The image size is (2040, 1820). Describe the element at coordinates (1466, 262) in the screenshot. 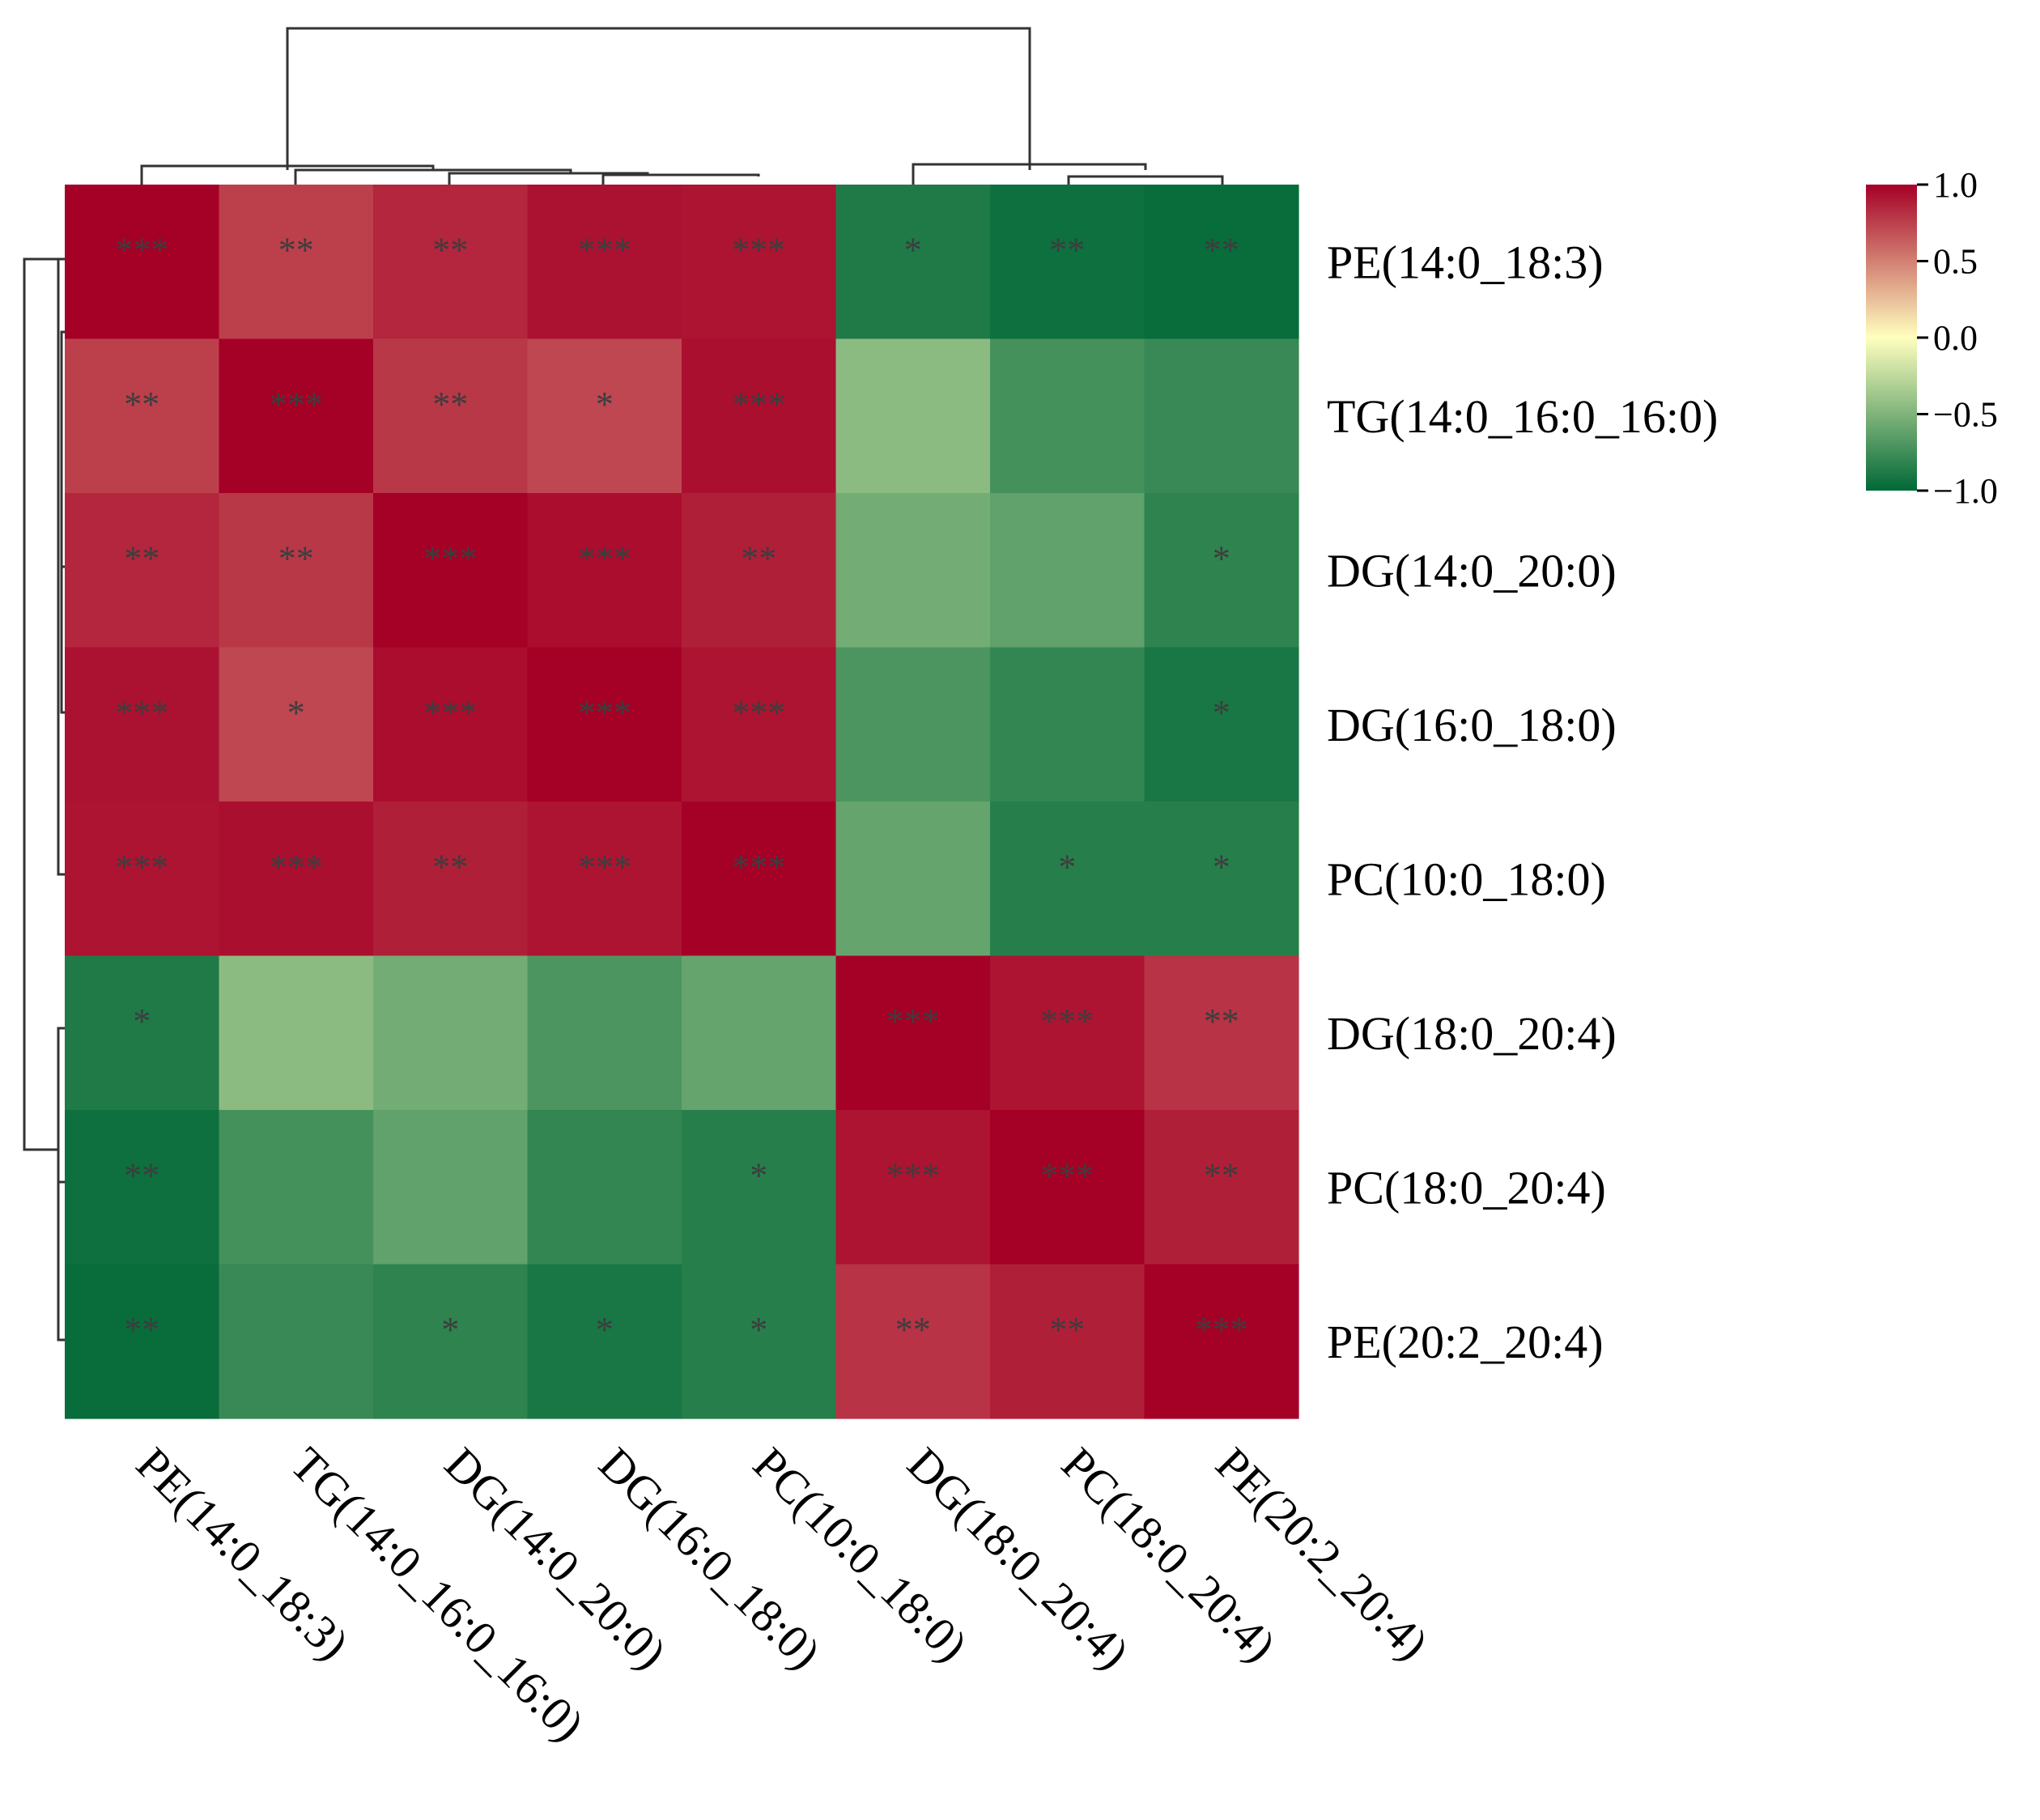

I see `row-label: PE(14:0_18:3)` at that location.